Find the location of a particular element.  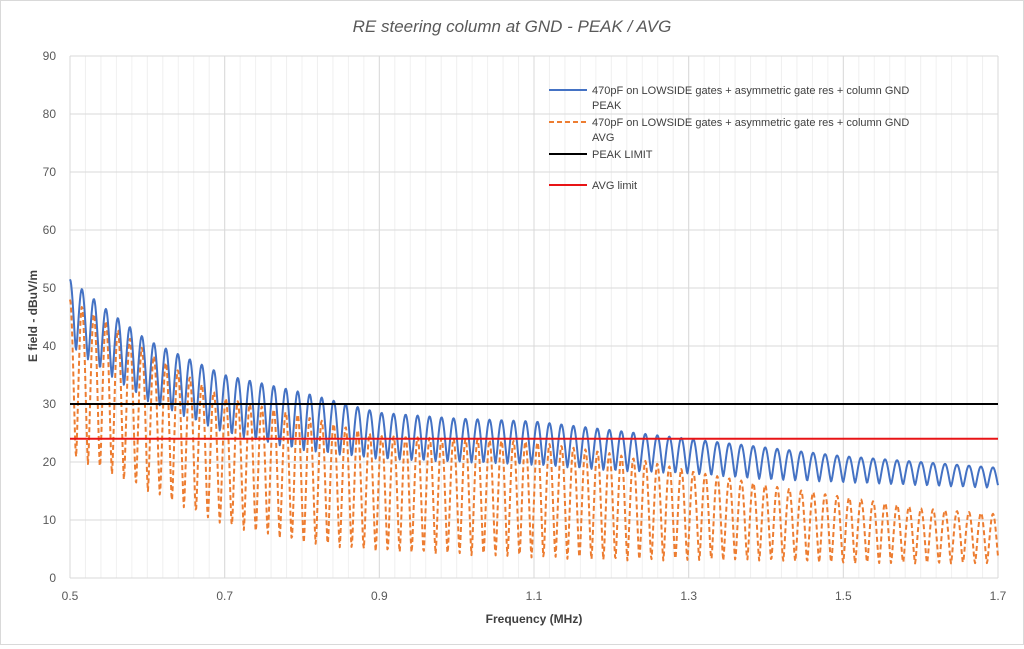

x-tick-label: 1.3 is located at coordinates (688, 596).